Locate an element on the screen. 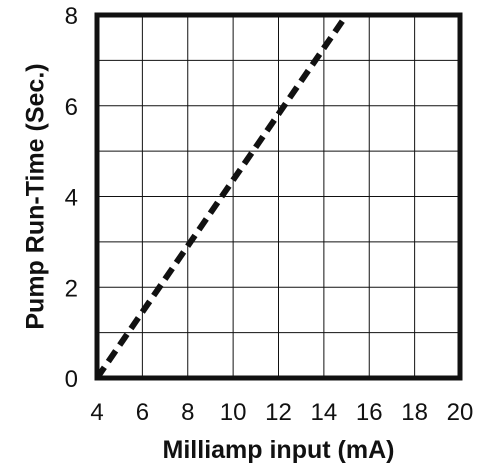 This screenshot has width=480, height=470. y-tick-label: 6 is located at coordinates (71, 107).